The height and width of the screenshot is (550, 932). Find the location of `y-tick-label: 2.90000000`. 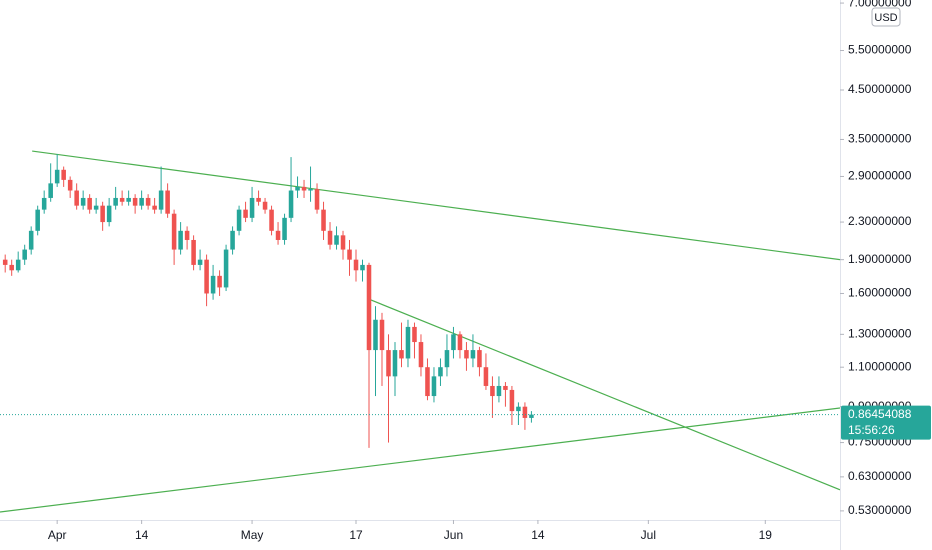

y-tick-label: 2.90000000 is located at coordinates (880, 176).